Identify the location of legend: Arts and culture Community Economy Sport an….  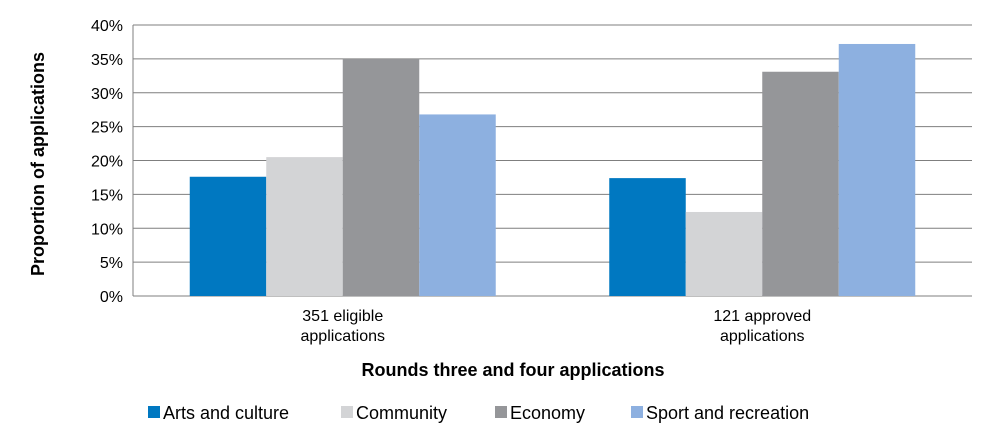
(478, 413).